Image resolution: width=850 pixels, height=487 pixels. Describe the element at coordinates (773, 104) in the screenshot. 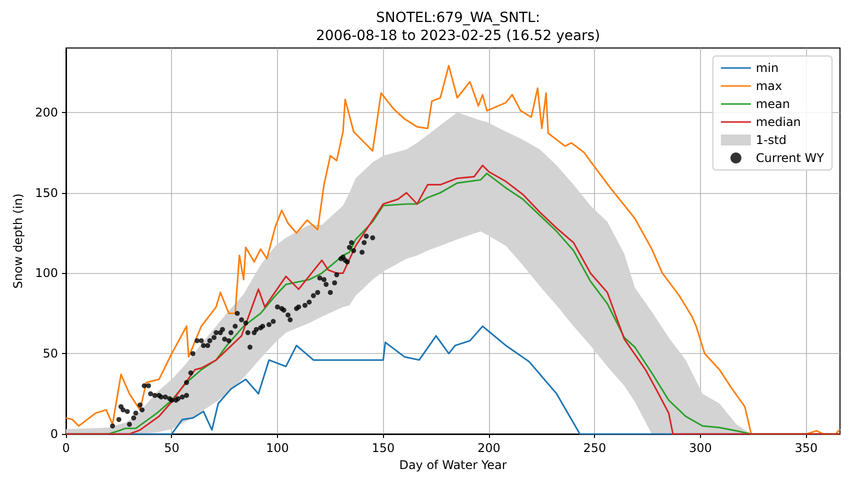

I see `legend-label: mean` at that location.